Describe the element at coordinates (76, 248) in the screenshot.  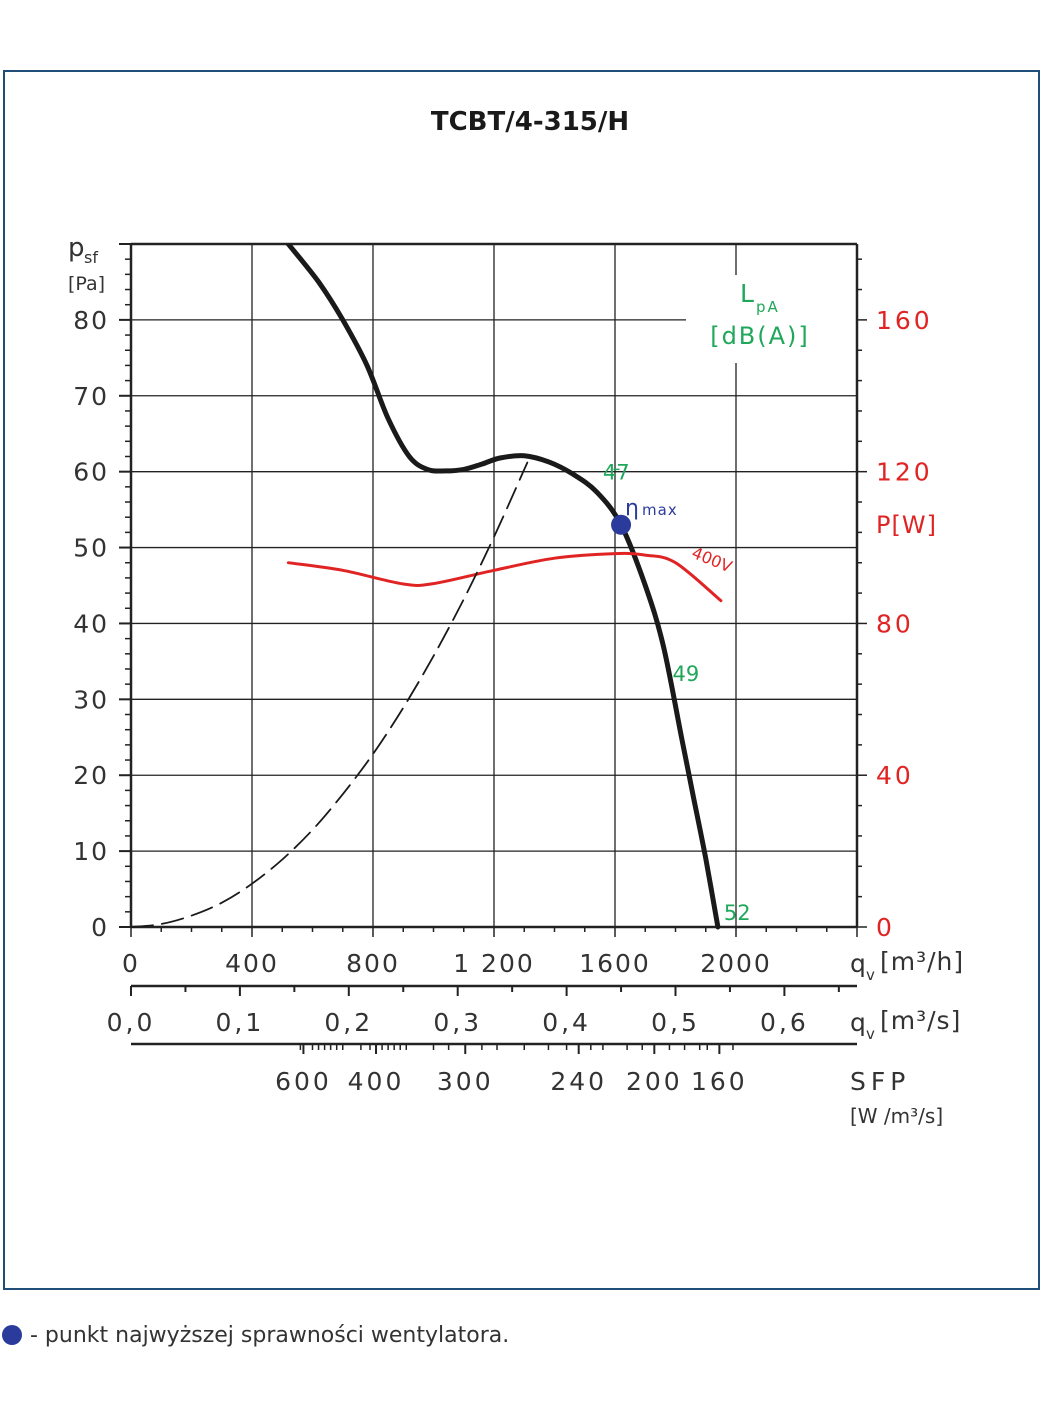
I see `y-axis-label: p` at that location.